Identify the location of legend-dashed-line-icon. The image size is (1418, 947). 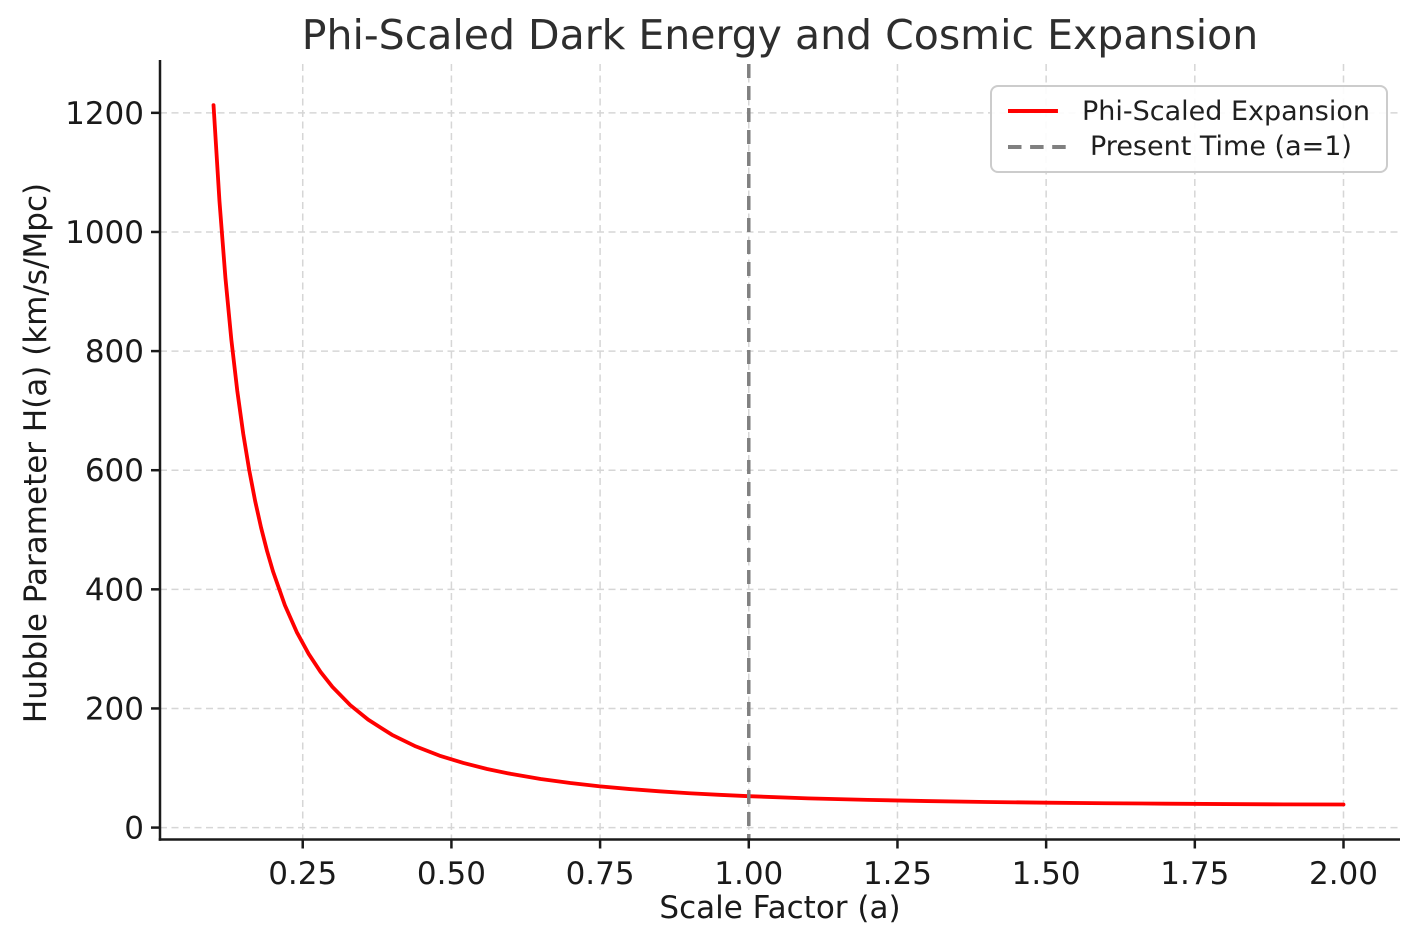
(1037, 146).